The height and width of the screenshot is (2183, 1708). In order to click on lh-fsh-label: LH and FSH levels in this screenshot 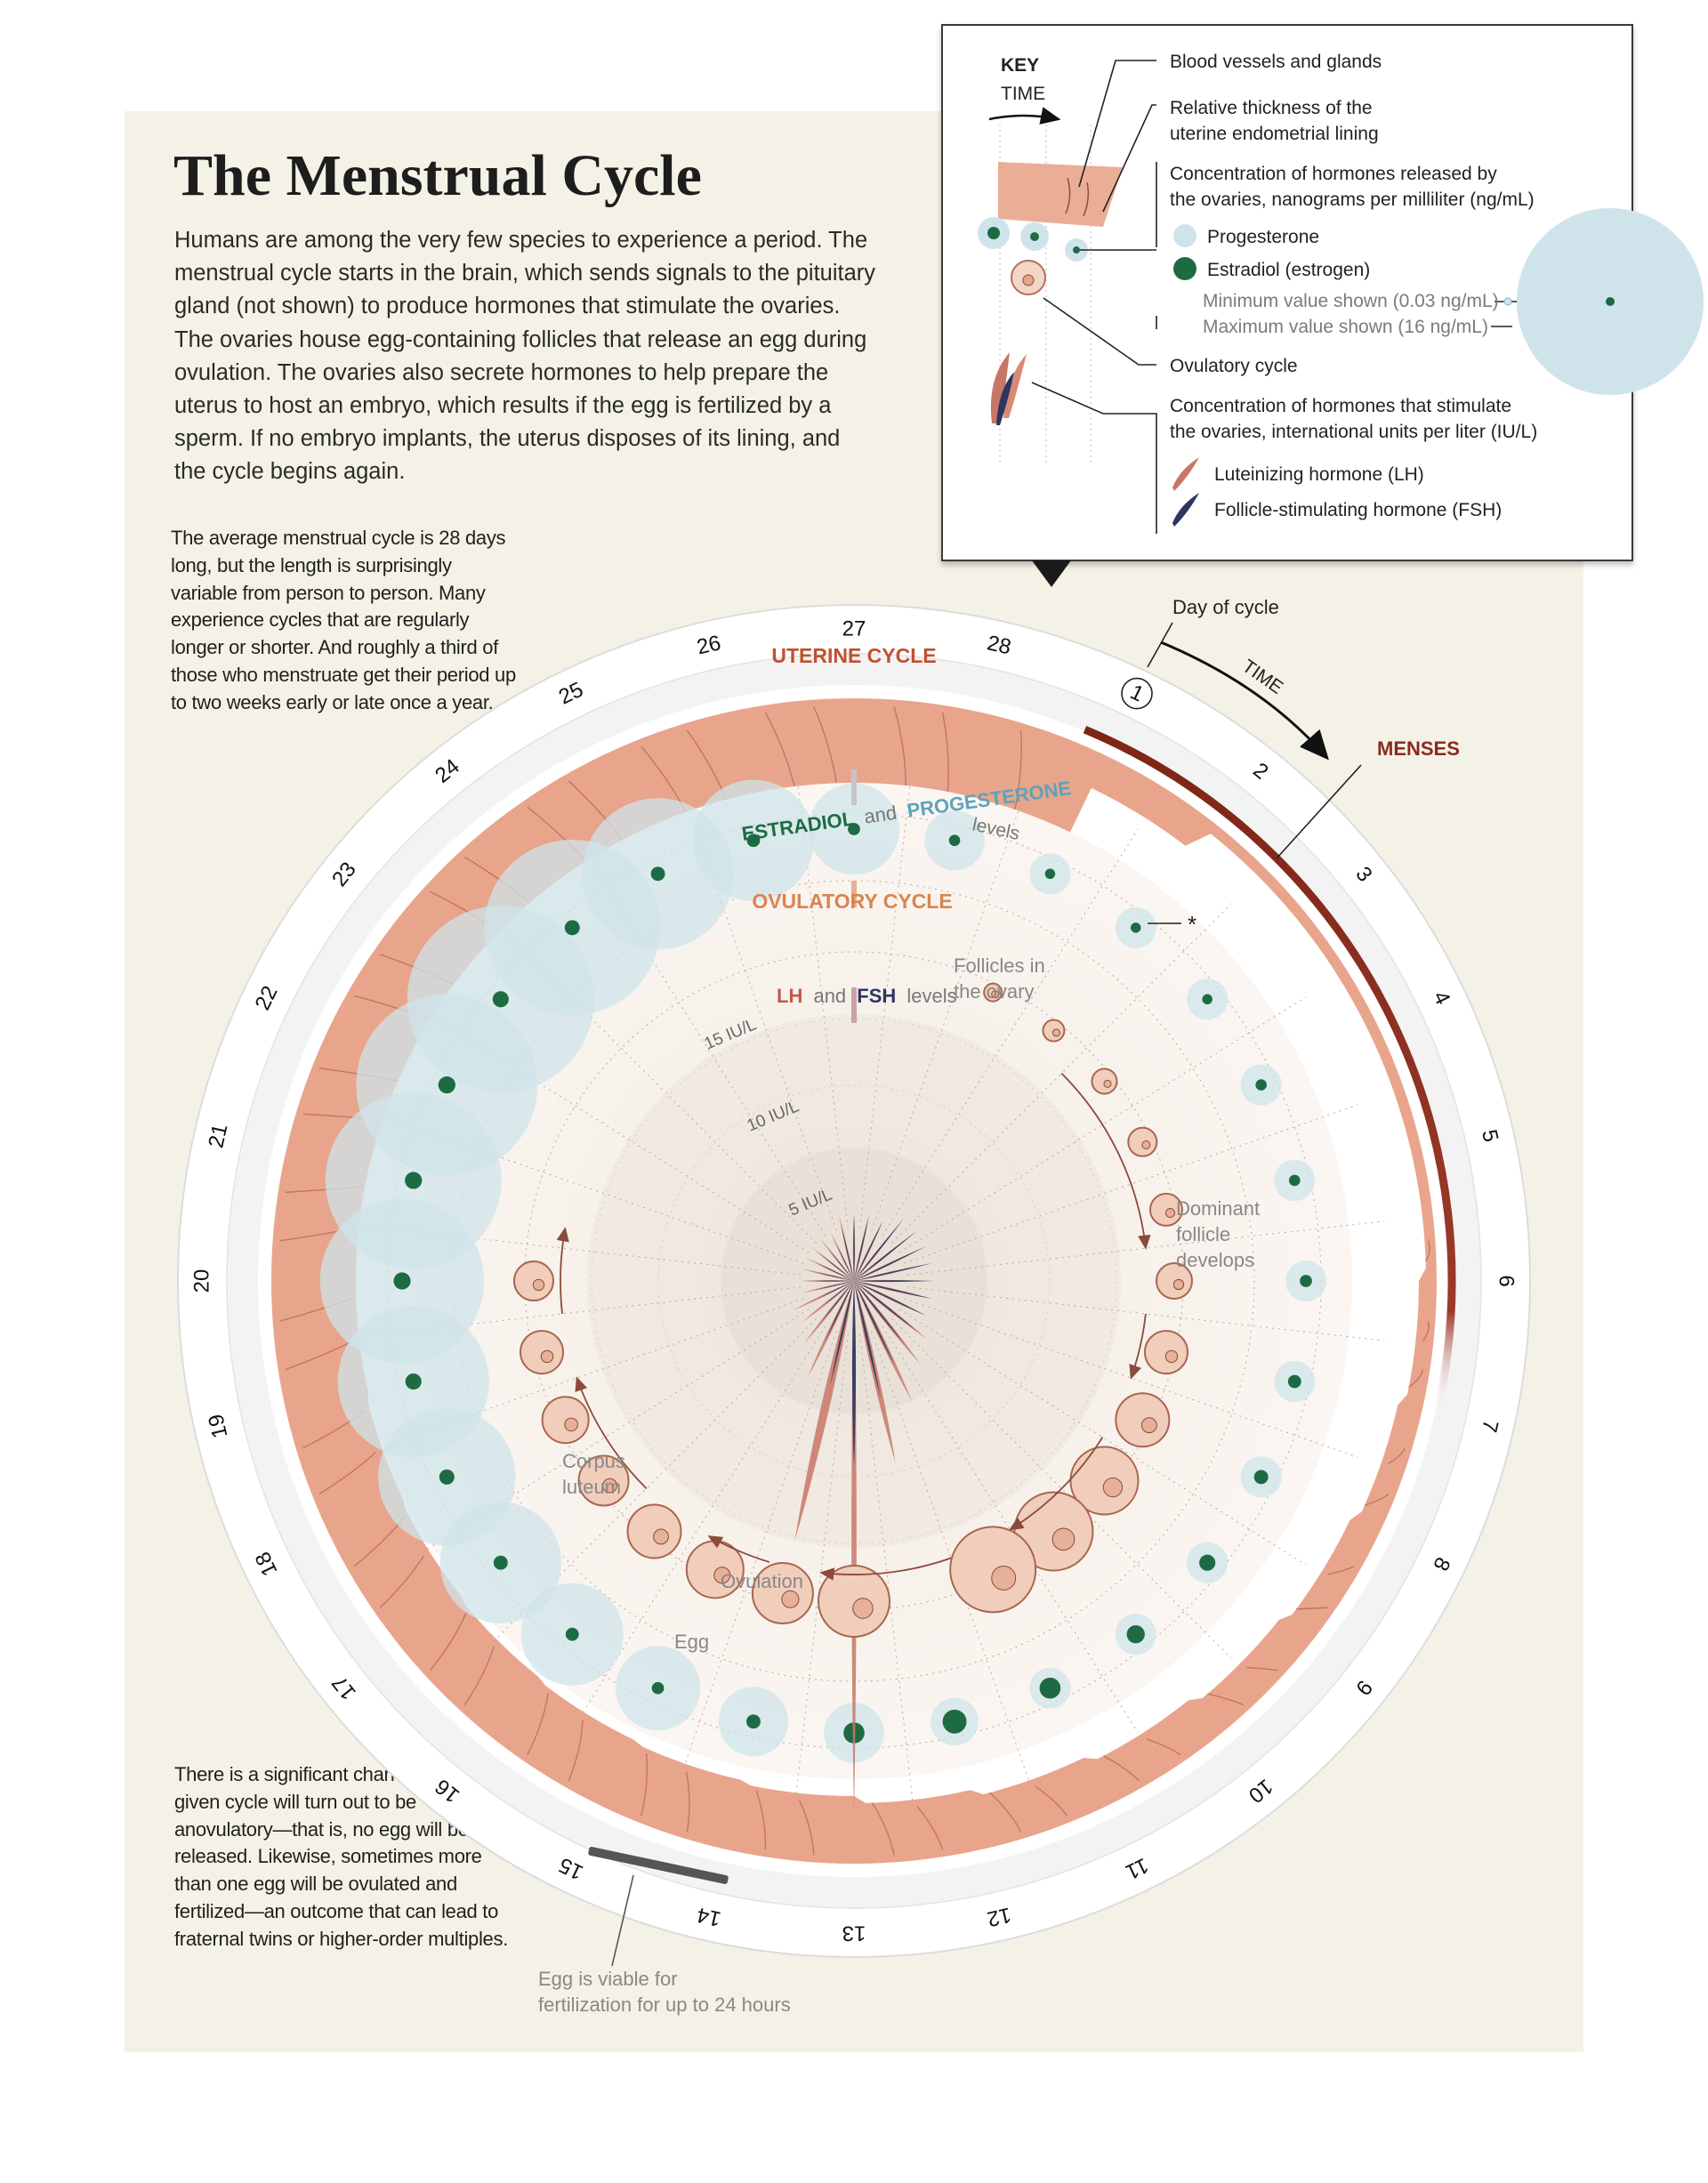, I will do `click(867, 996)`.